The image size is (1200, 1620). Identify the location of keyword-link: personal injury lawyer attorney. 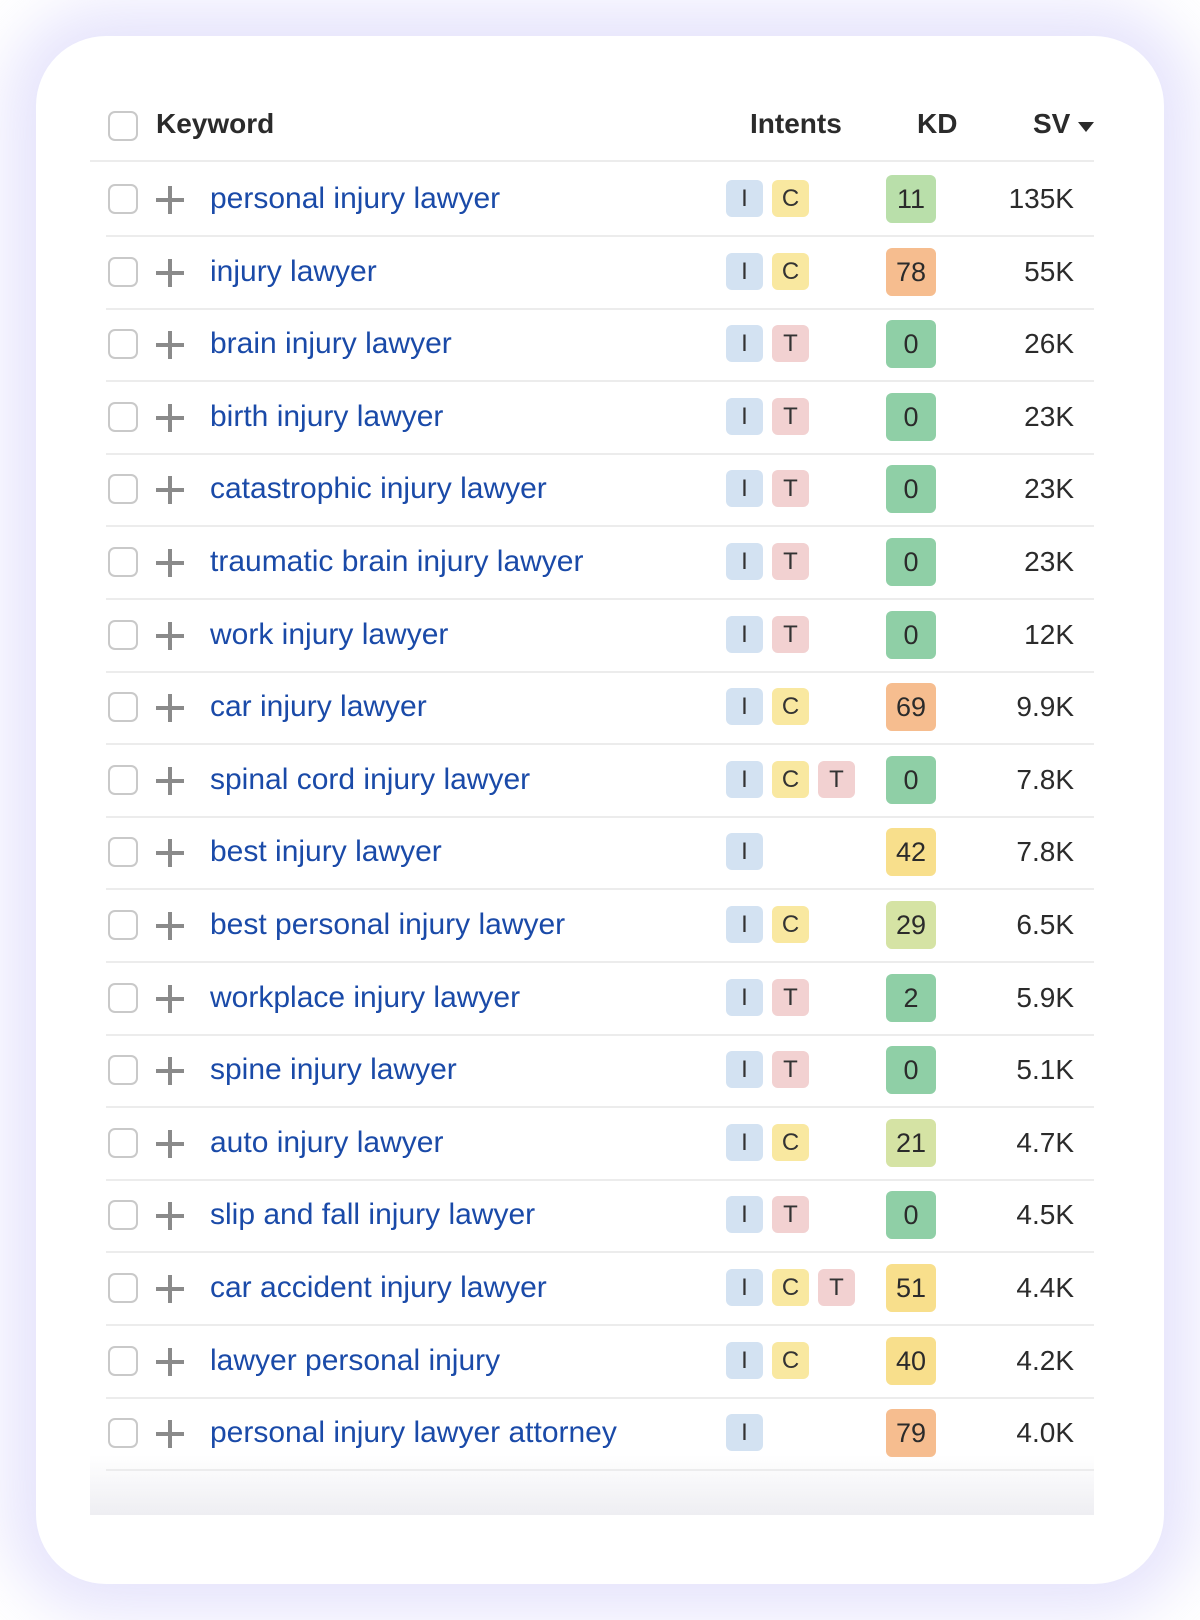
(413, 1433).